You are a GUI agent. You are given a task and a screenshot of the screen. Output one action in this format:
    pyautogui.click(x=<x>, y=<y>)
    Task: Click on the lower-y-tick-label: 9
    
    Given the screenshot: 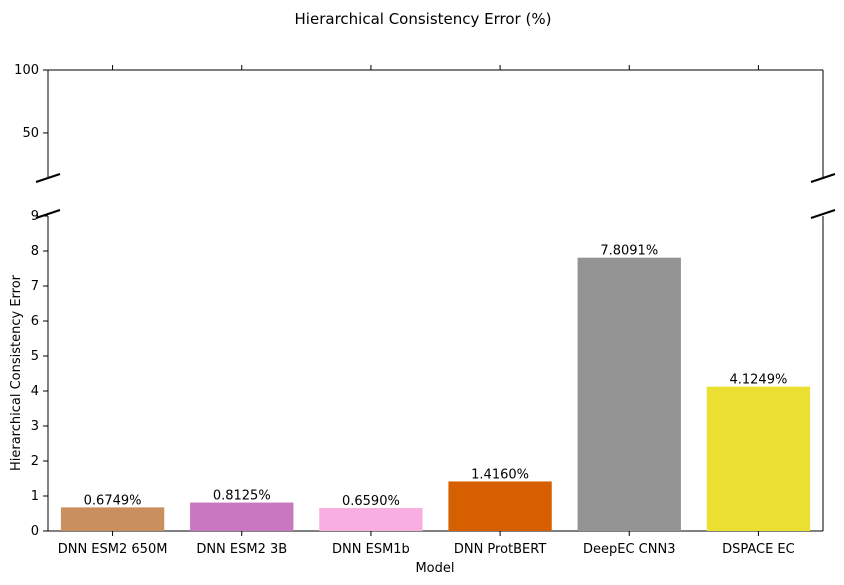 What is the action you would take?
    pyautogui.click(x=35, y=216)
    